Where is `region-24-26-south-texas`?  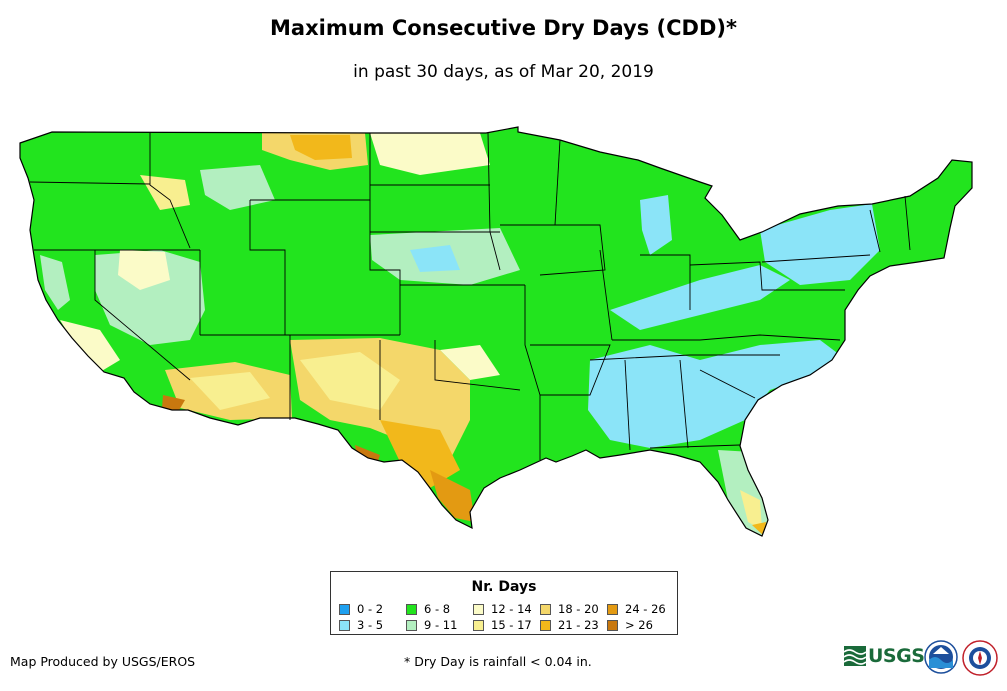 region-24-26-south-texas is located at coordinates (452, 496).